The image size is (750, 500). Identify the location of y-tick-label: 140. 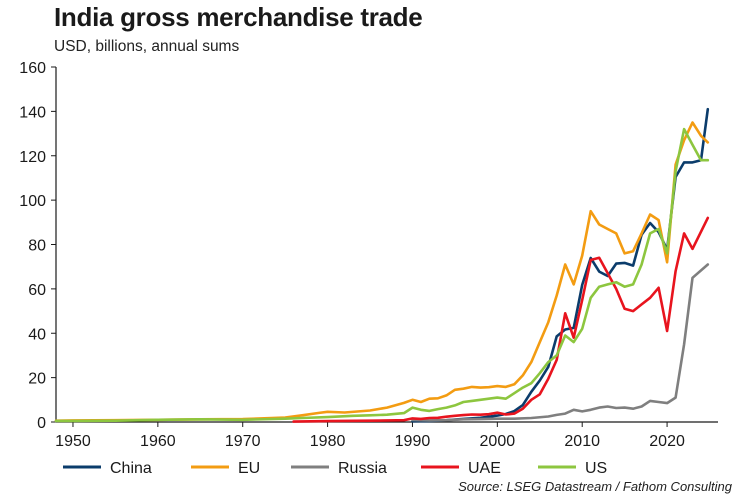
(32, 112).